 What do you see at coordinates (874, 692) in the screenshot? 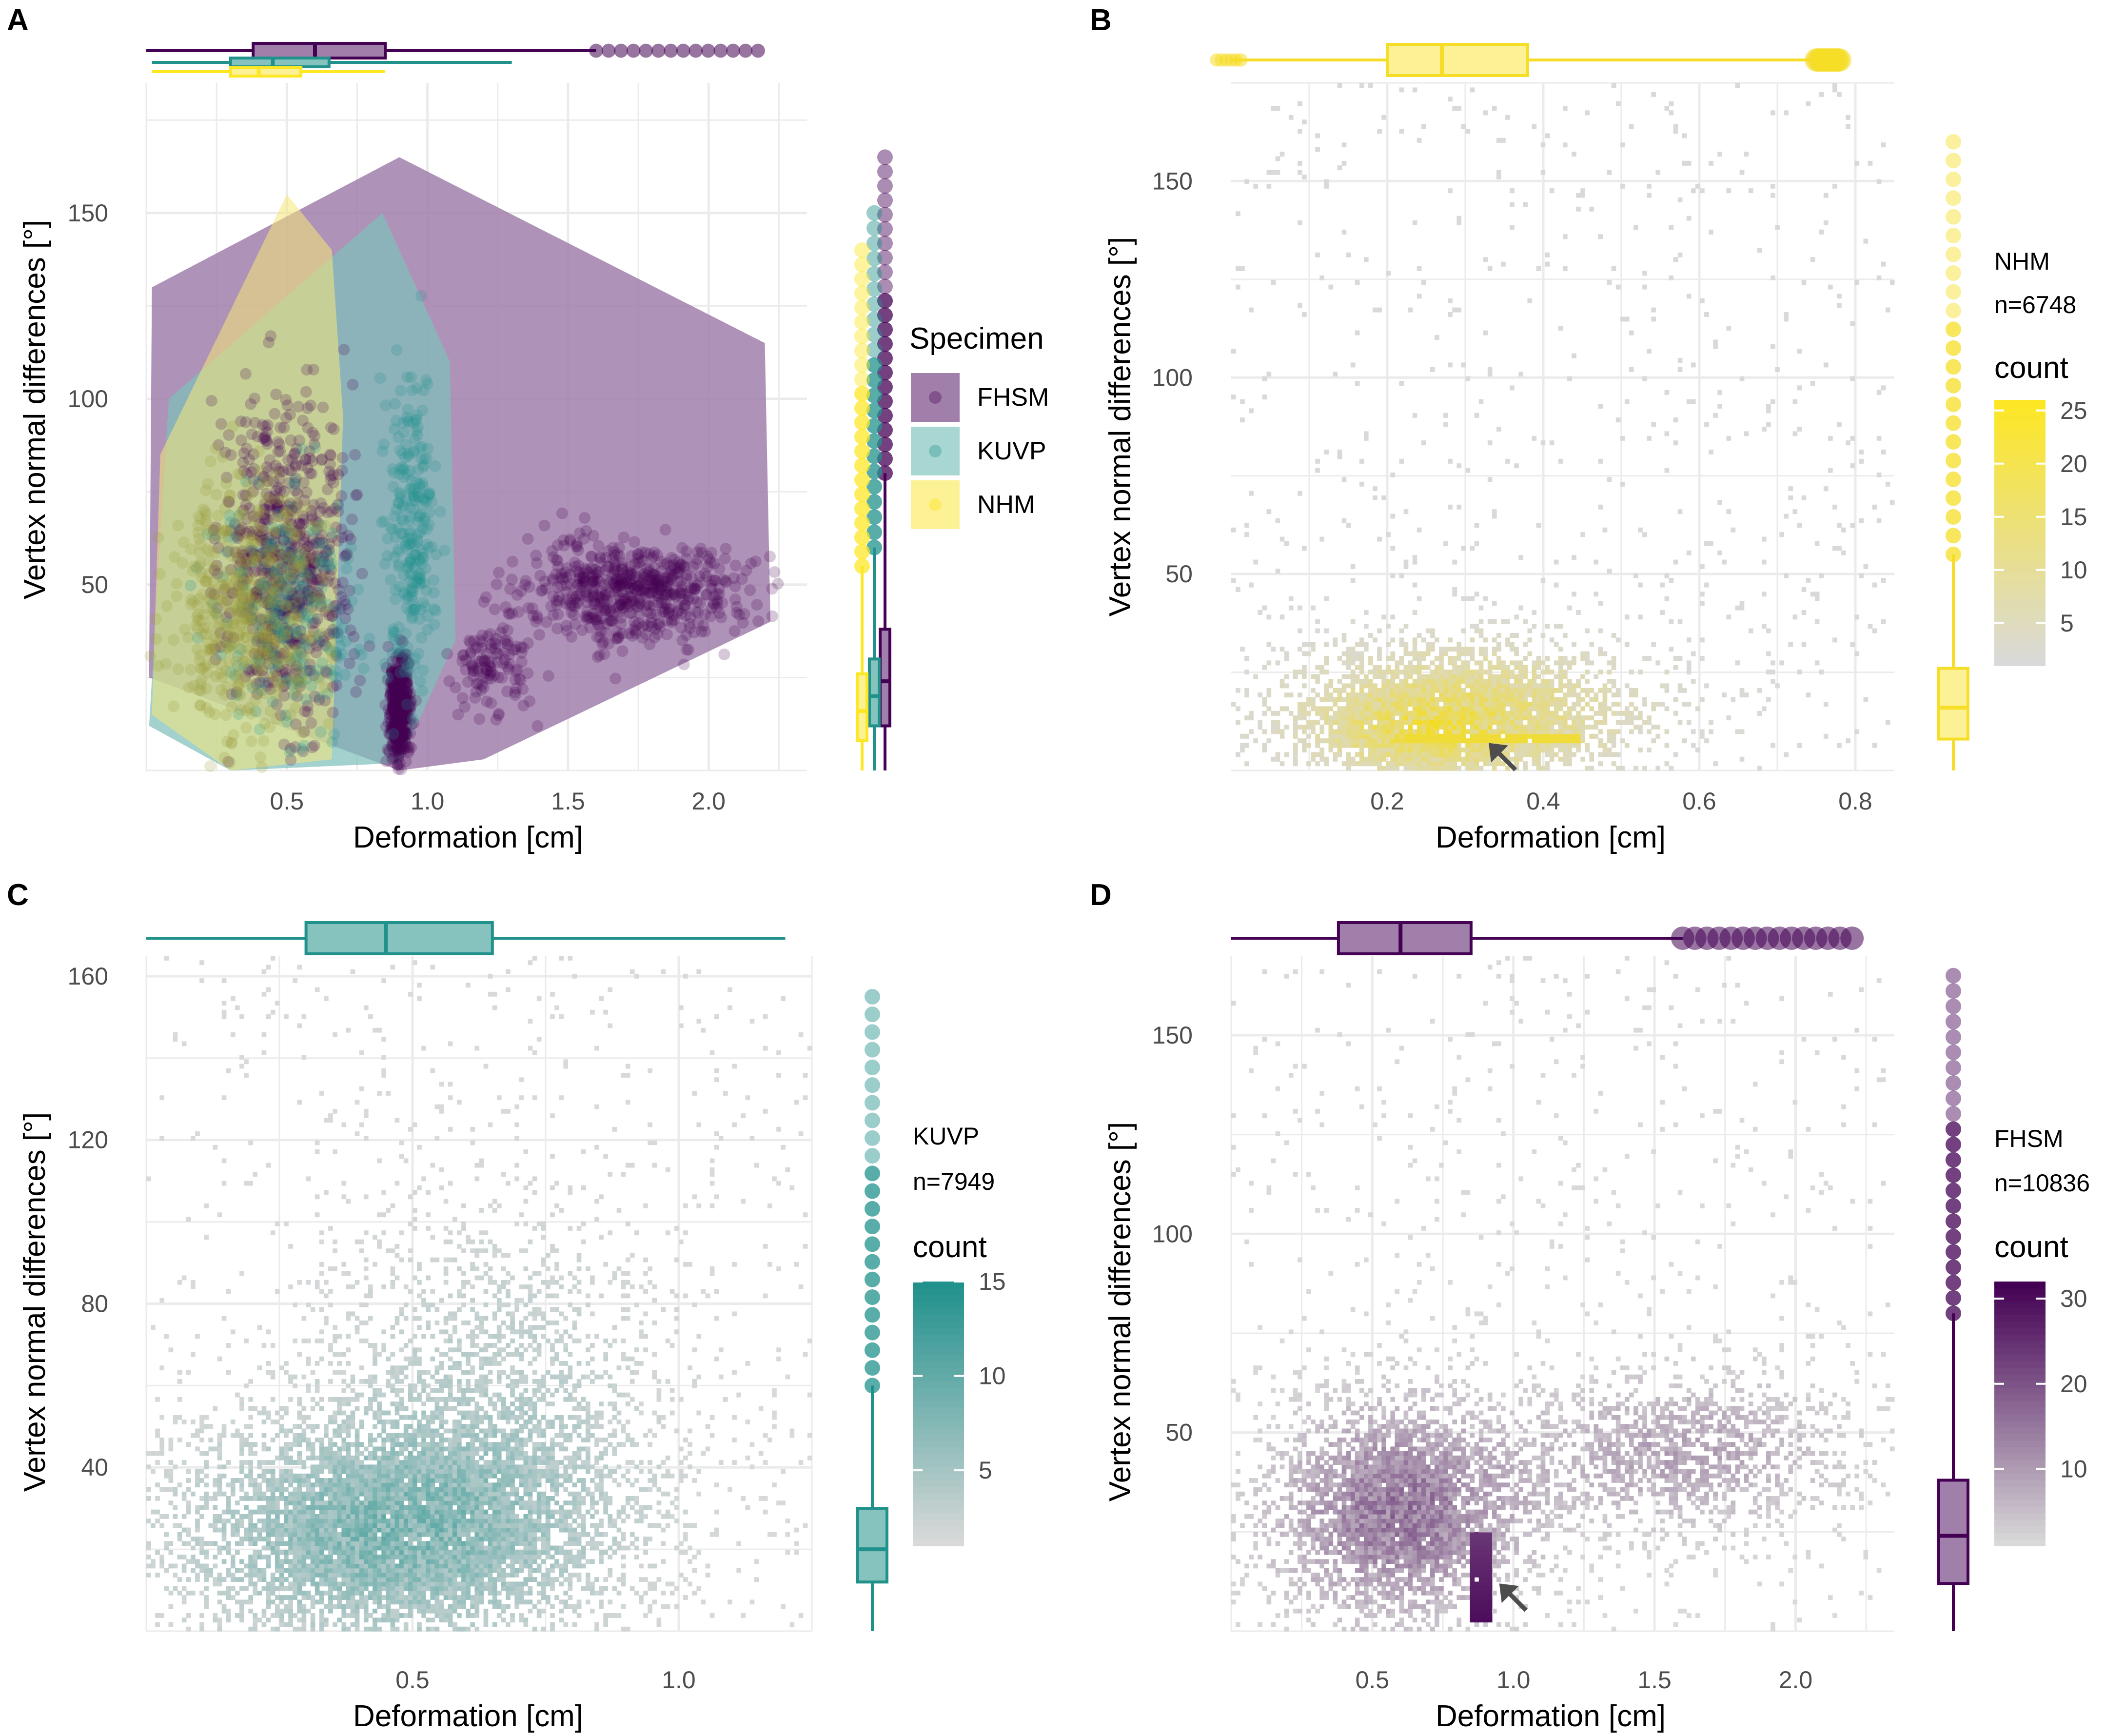
I see `ybox-kuvp-box` at bounding box center [874, 692].